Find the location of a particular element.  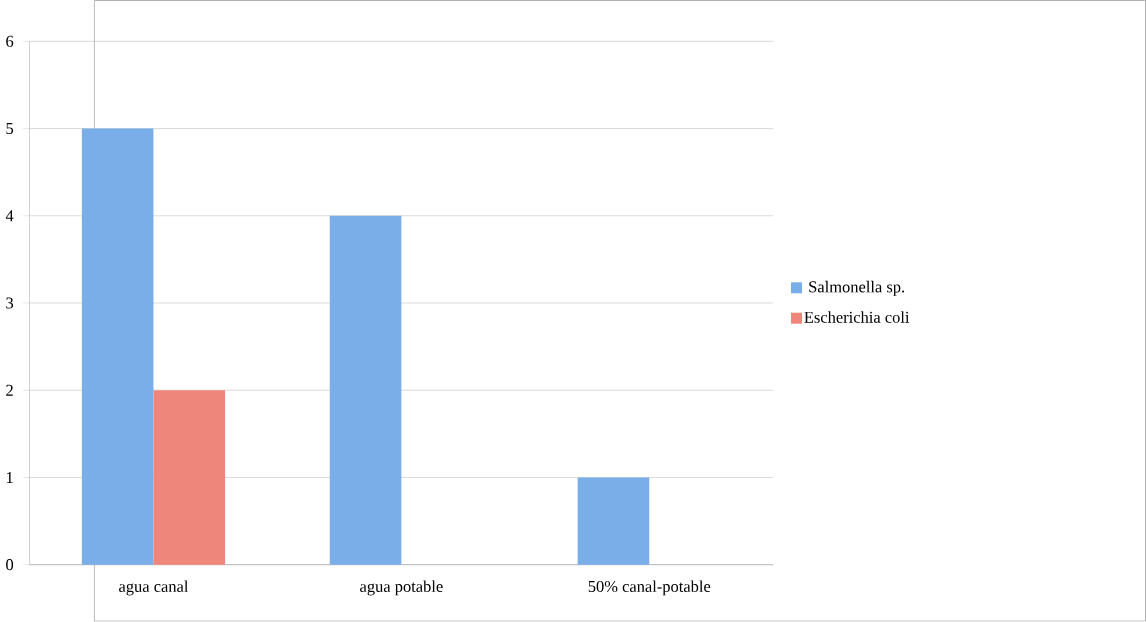

y-tick-label: 3 is located at coordinates (10, 303).